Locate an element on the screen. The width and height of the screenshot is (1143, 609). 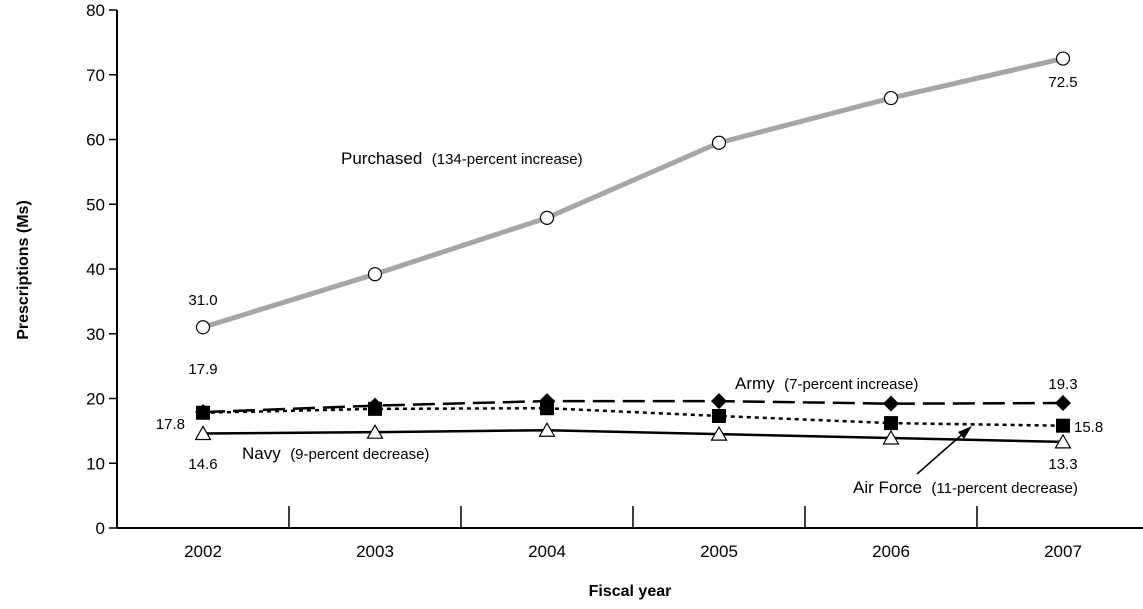
air-force-data-label: 17.8 is located at coordinates (170, 424).